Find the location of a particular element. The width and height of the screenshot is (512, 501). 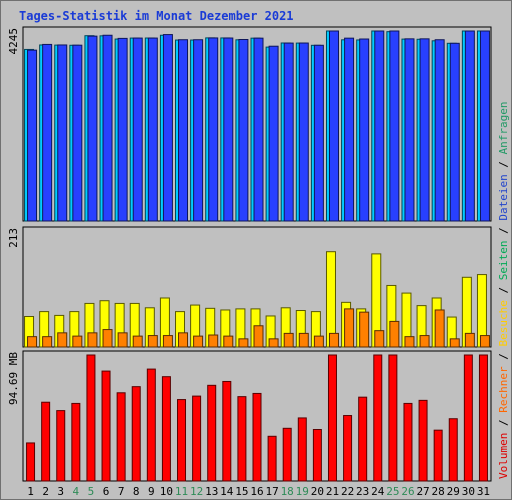

bar-rechner-day-12: Rechner 12: 20 is located at coordinates (198, 341).